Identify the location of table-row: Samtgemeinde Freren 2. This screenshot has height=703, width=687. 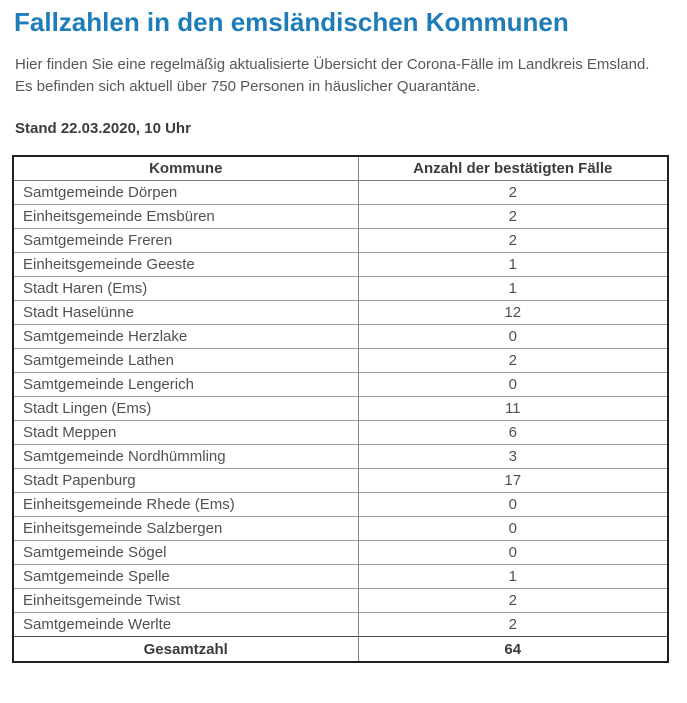
(340, 240).